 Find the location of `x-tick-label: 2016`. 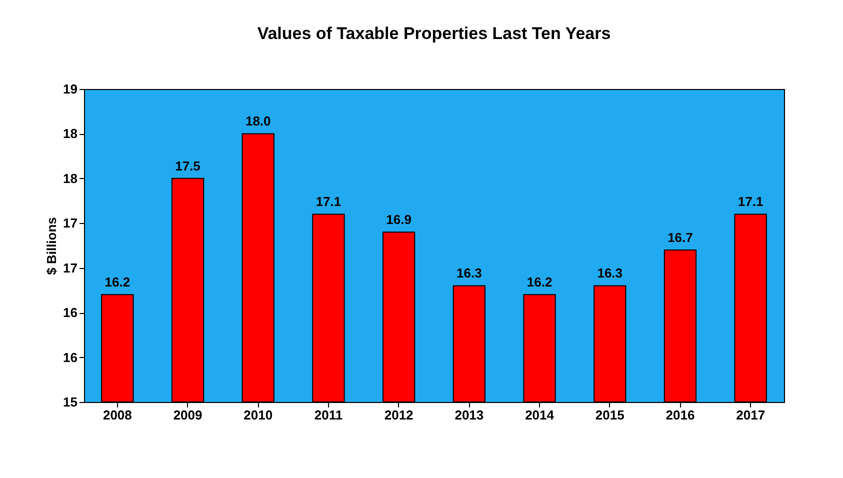

x-tick-label: 2016 is located at coordinates (680, 415).